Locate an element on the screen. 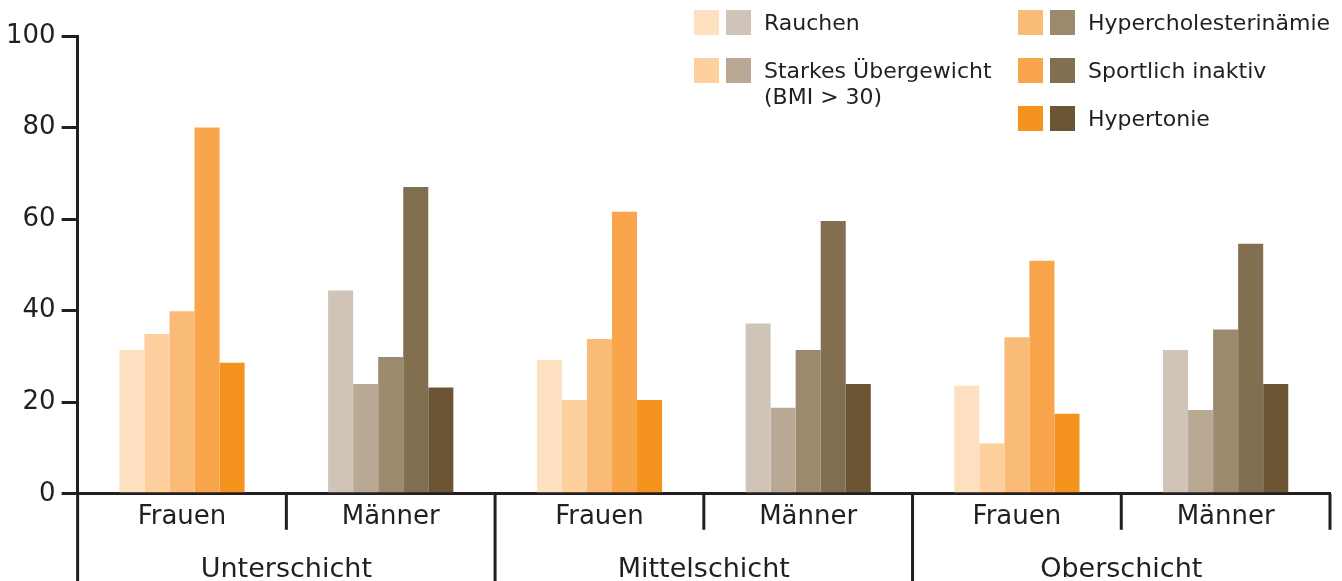 Image resolution: width=1342 pixels, height=581 pixels. legend-label: Rauchen is located at coordinates (812, 23).